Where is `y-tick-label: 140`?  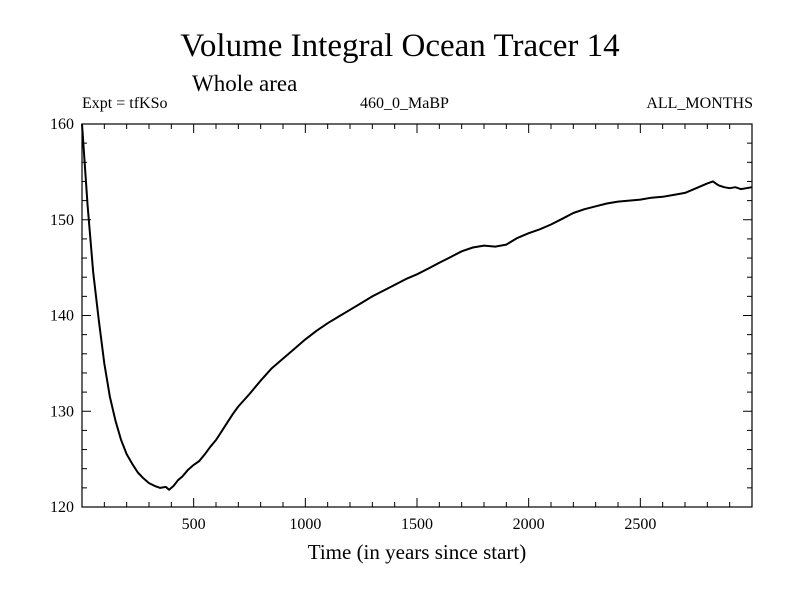
y-tick-label: 140 is located at coordinates (62, 316).